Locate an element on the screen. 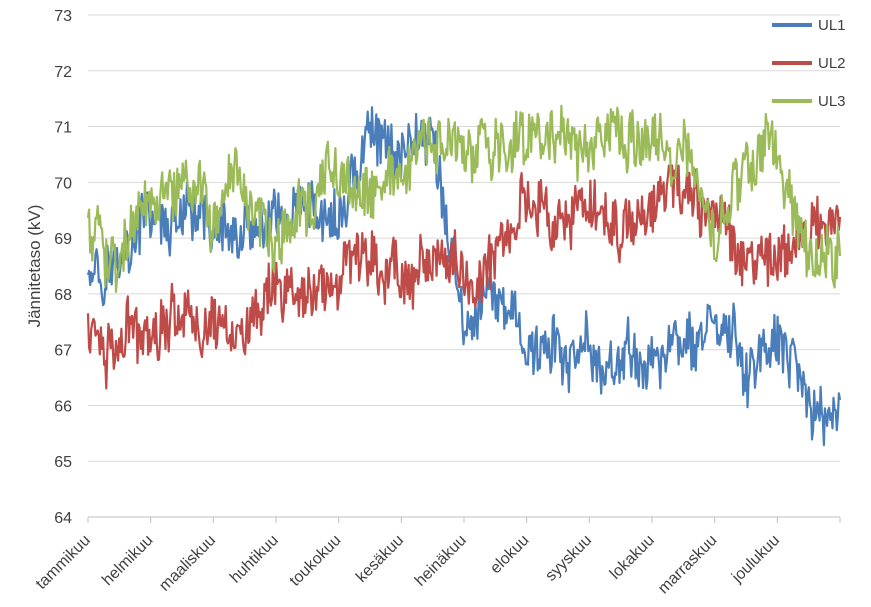  x-tick-label: huhtikuu is located at coordinates (254, 559).